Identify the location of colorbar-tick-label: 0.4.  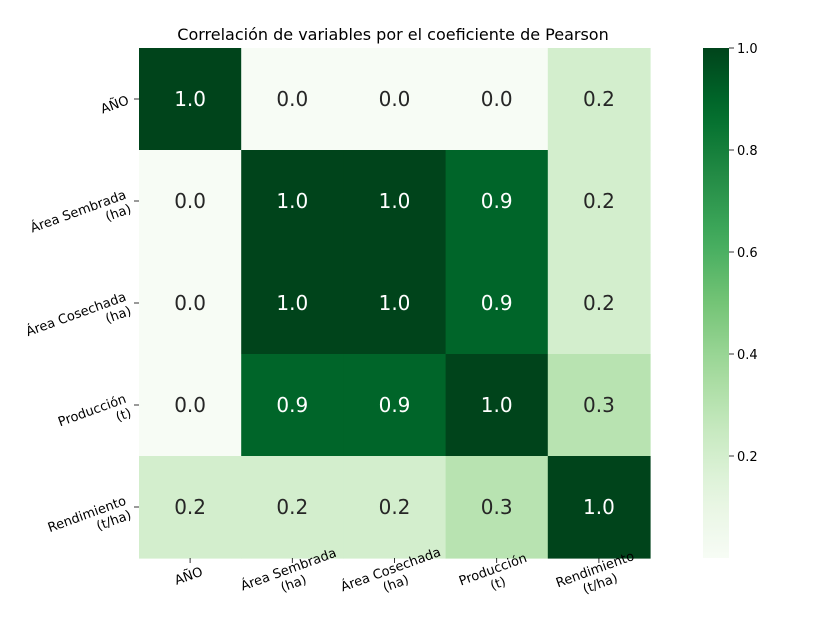
(747, 355).